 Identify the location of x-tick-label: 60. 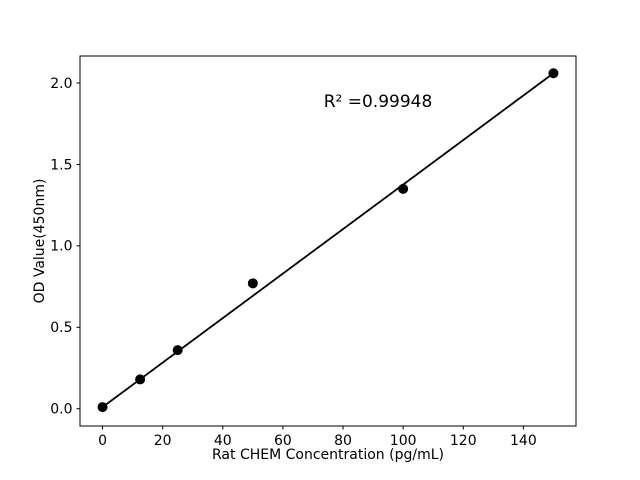
(283, 441).